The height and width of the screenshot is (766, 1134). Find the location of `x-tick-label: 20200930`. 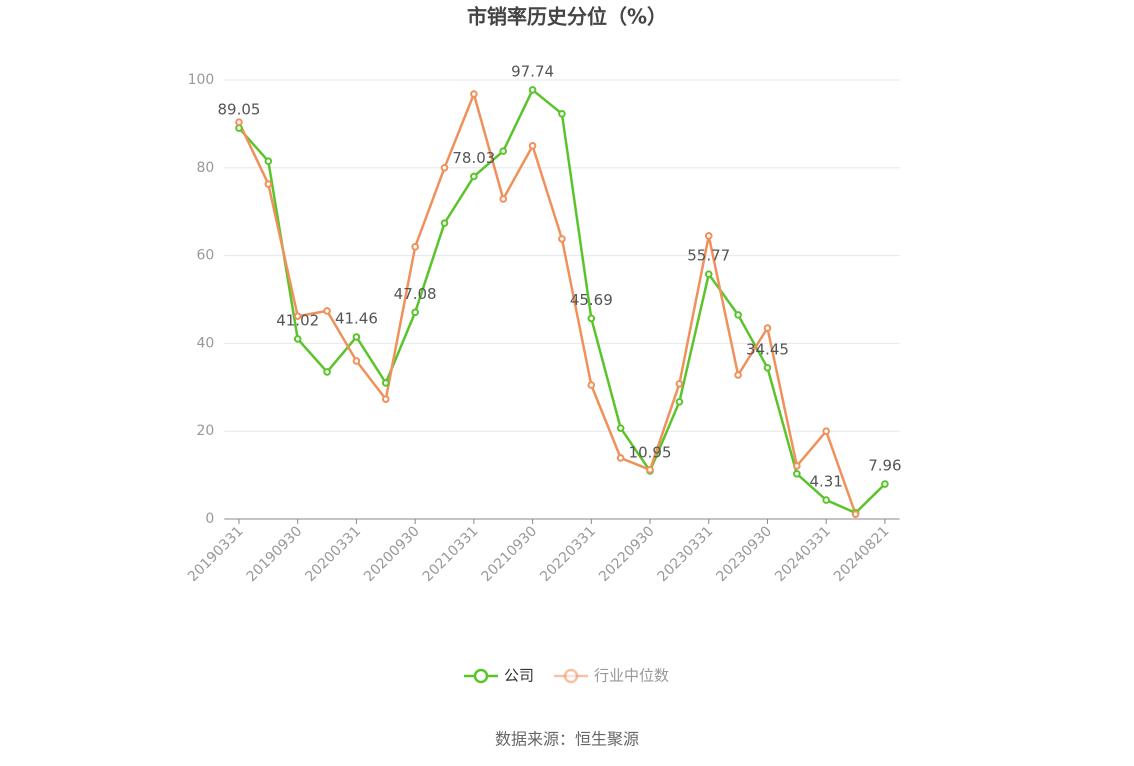

x-tick-label: 20200930 is located at coordinates (392, 554).